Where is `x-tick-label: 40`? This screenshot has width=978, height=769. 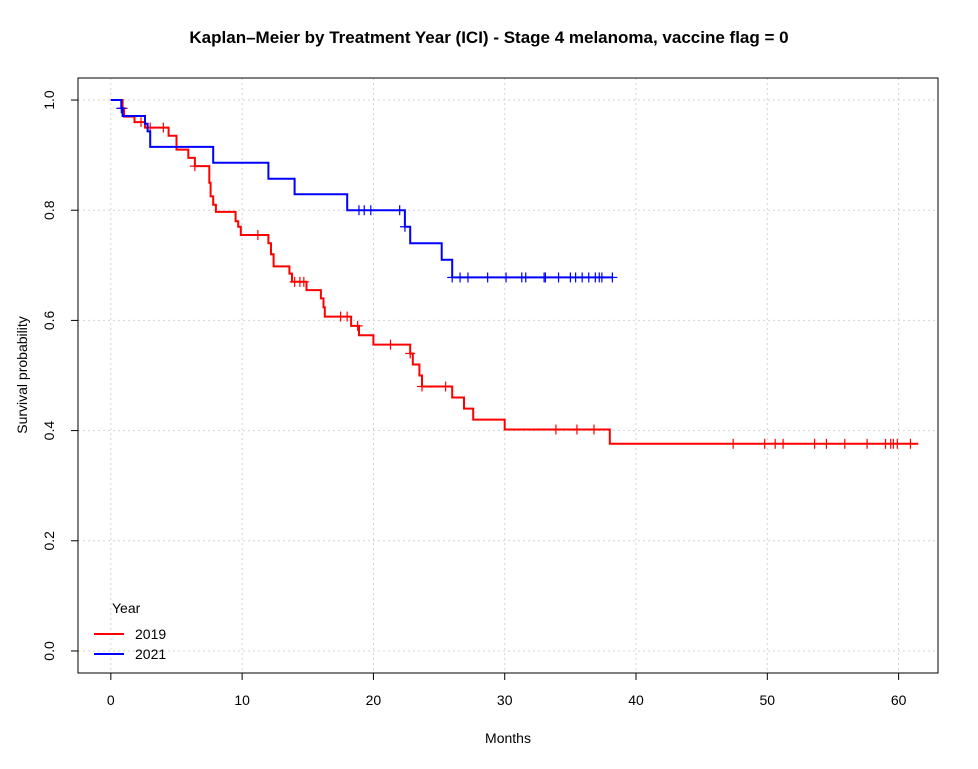 x-tick-label: 40 is located at coordinates (636, 700).